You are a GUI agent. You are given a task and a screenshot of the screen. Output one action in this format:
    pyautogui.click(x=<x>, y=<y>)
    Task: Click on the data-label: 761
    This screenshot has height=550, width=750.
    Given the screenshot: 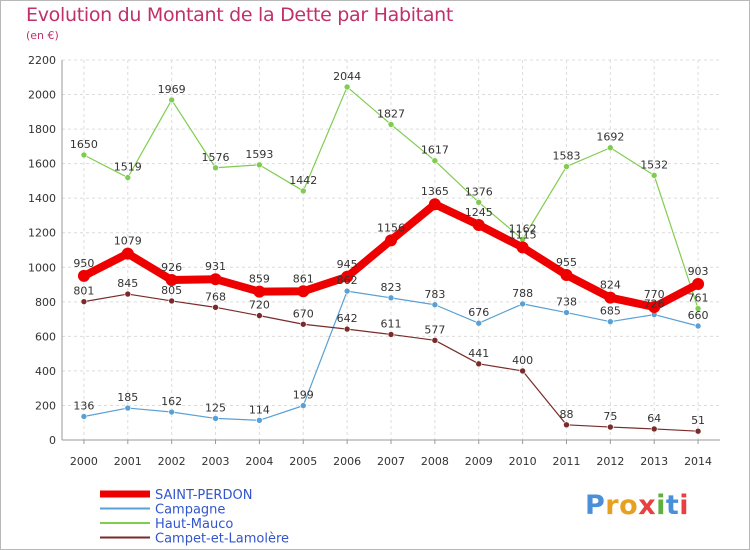 What is the action you would take?
    pyautogui.click(x=698, y=298)
    